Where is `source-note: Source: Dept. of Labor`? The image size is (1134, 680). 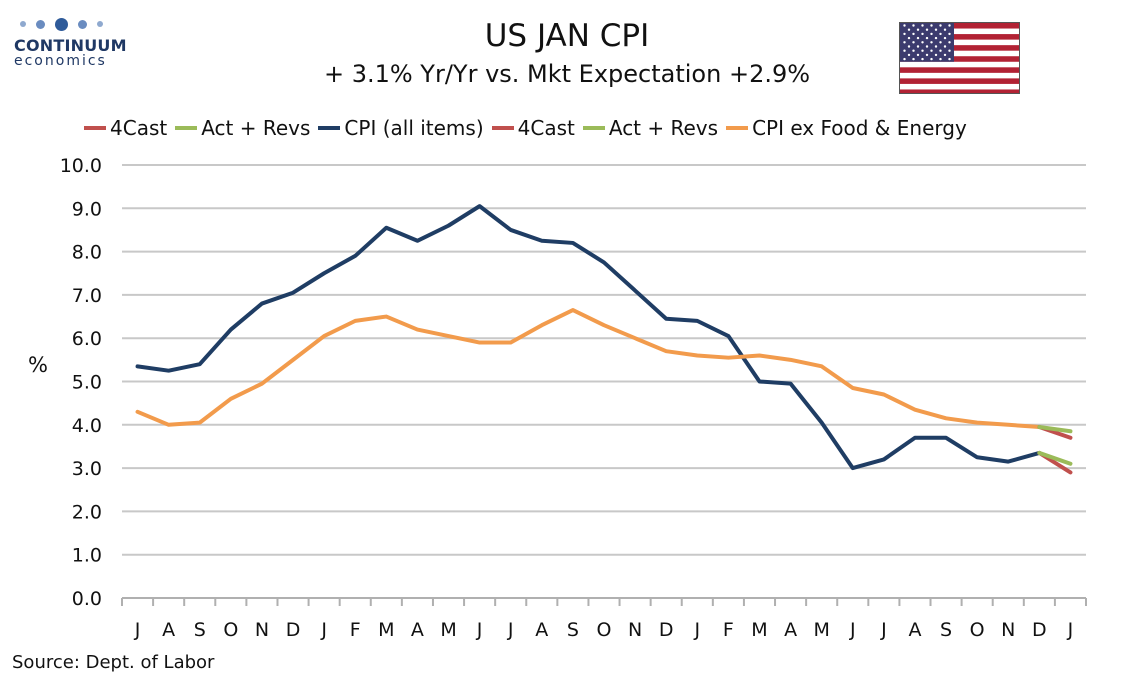
source-note: Source: Dept. of Labor is located at coordinates (113, 662).